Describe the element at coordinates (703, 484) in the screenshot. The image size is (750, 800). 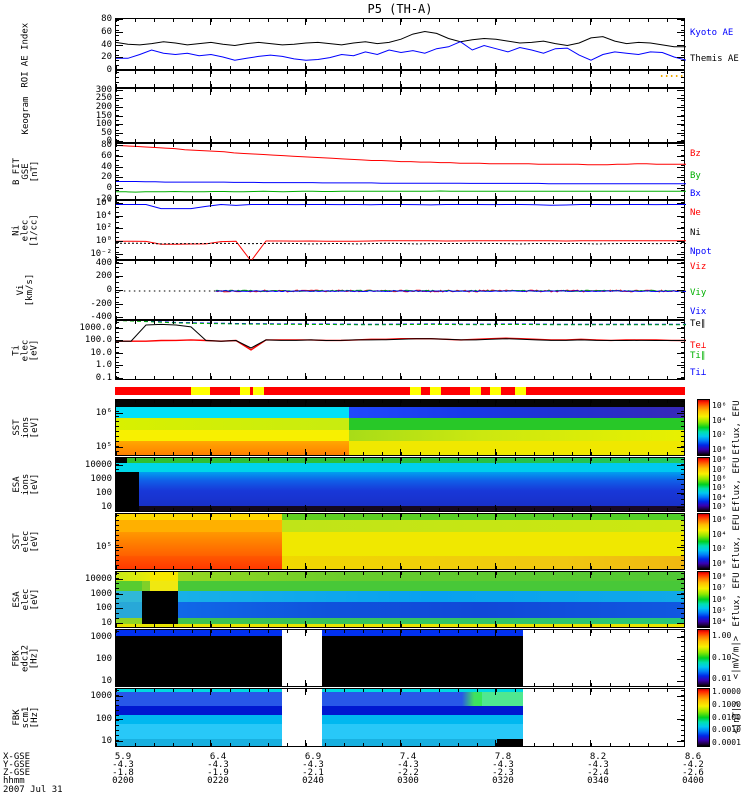
I see `colorbar-esa_ions` at that location.